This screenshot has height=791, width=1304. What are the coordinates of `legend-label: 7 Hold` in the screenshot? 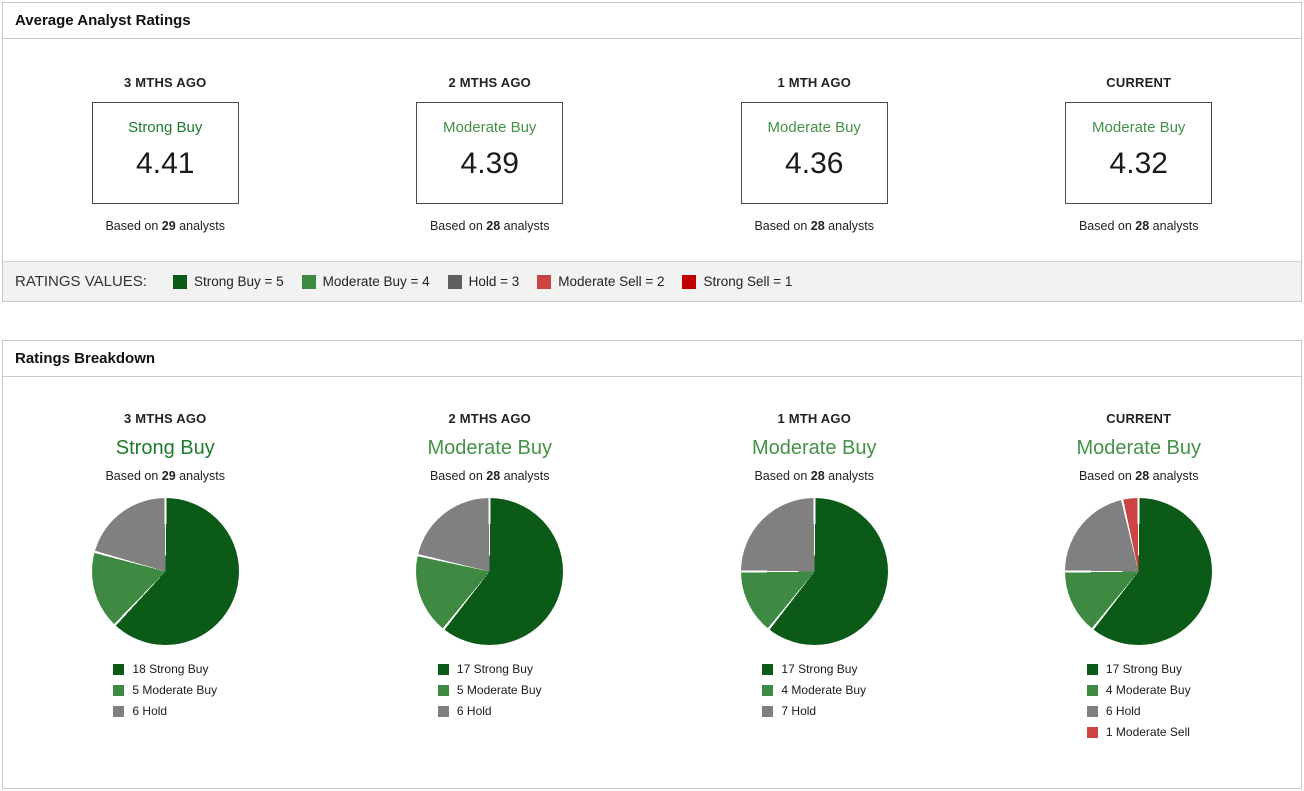 It's located at (799, 711).